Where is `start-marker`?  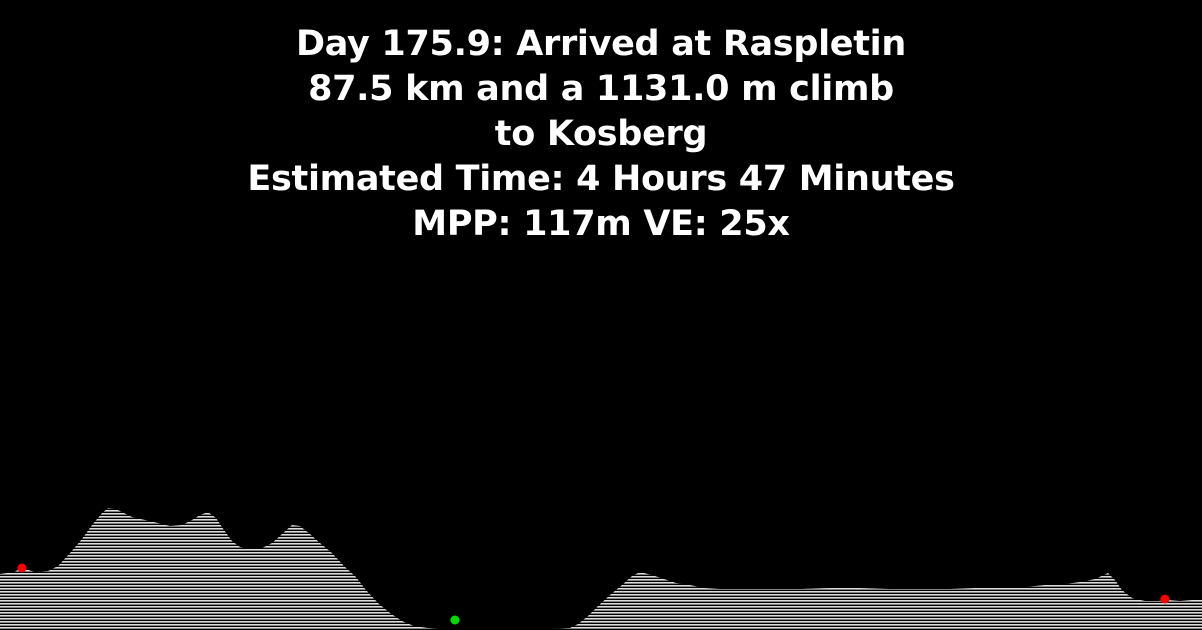 start-marker is located at coordinates (22, 568).